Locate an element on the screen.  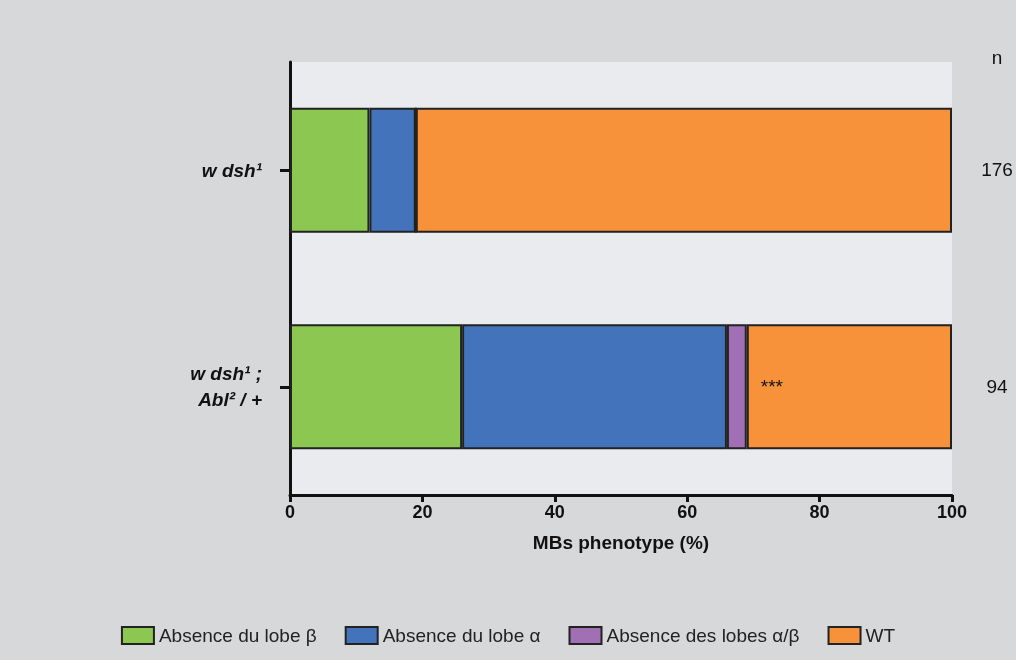
text: 94 is located at coordinates (997, 386).